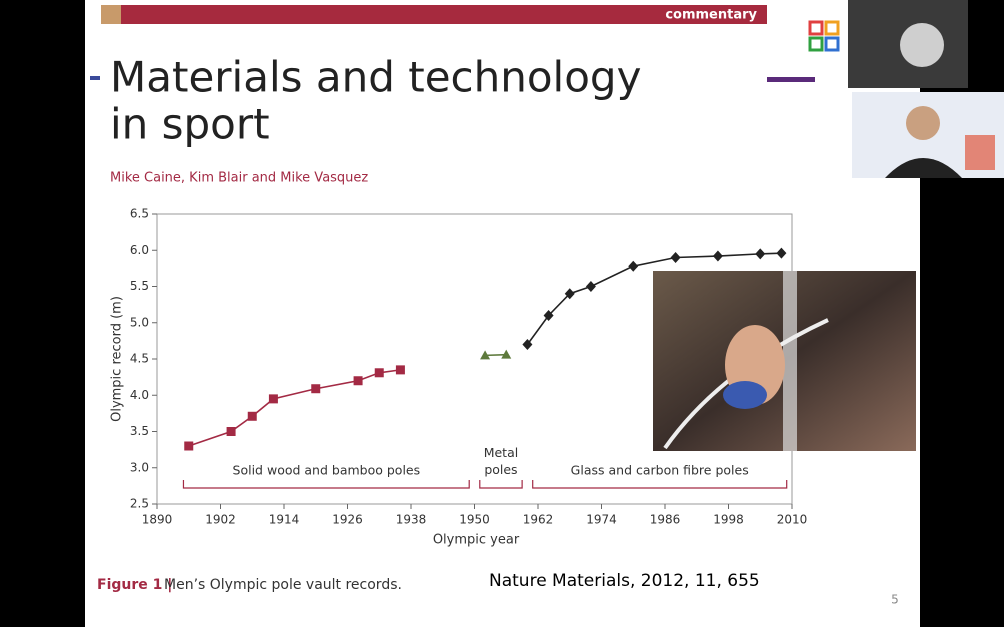  Describe the element at coordinates (792, 520) in the screenshot. I see `x-tick-label: 2010` at that location.